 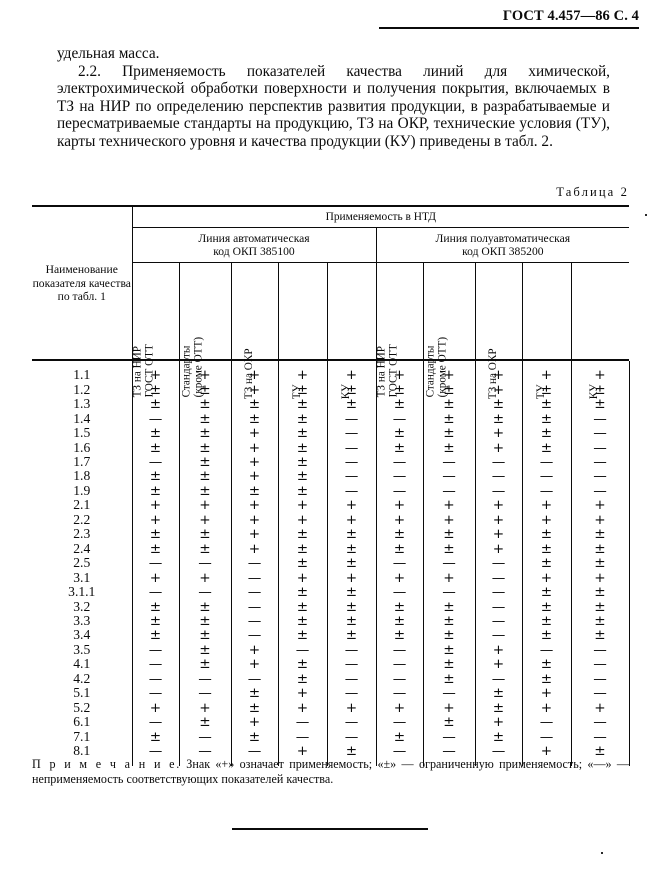 What do you see at coordinates (330, 206) in the screenshot?
I see `table-top-rule` at bounding box center [330, 206].